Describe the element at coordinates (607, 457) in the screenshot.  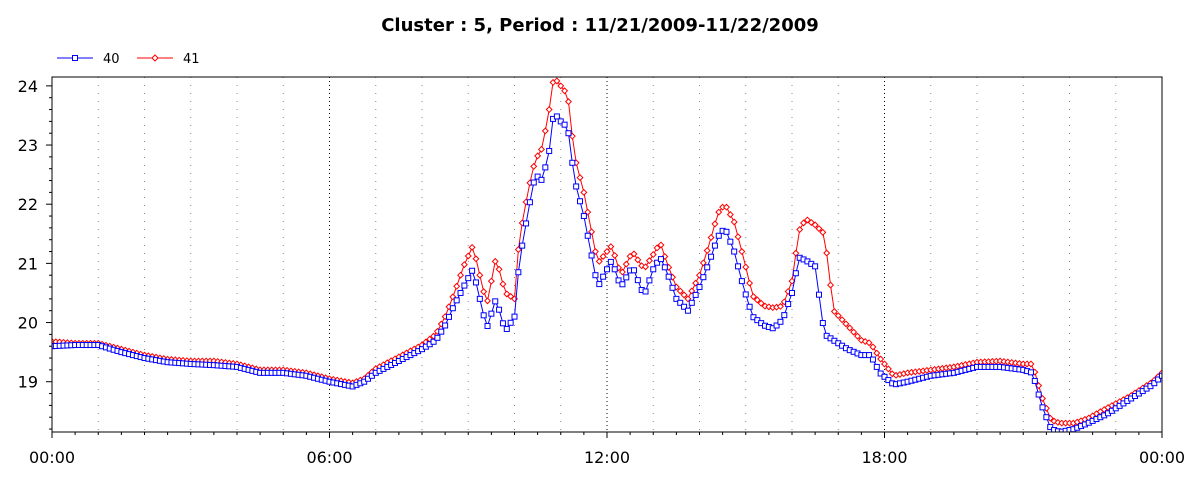
I see `x-tick-labels: 00:00 06:00 12:00 18:00 00:00` at that location.